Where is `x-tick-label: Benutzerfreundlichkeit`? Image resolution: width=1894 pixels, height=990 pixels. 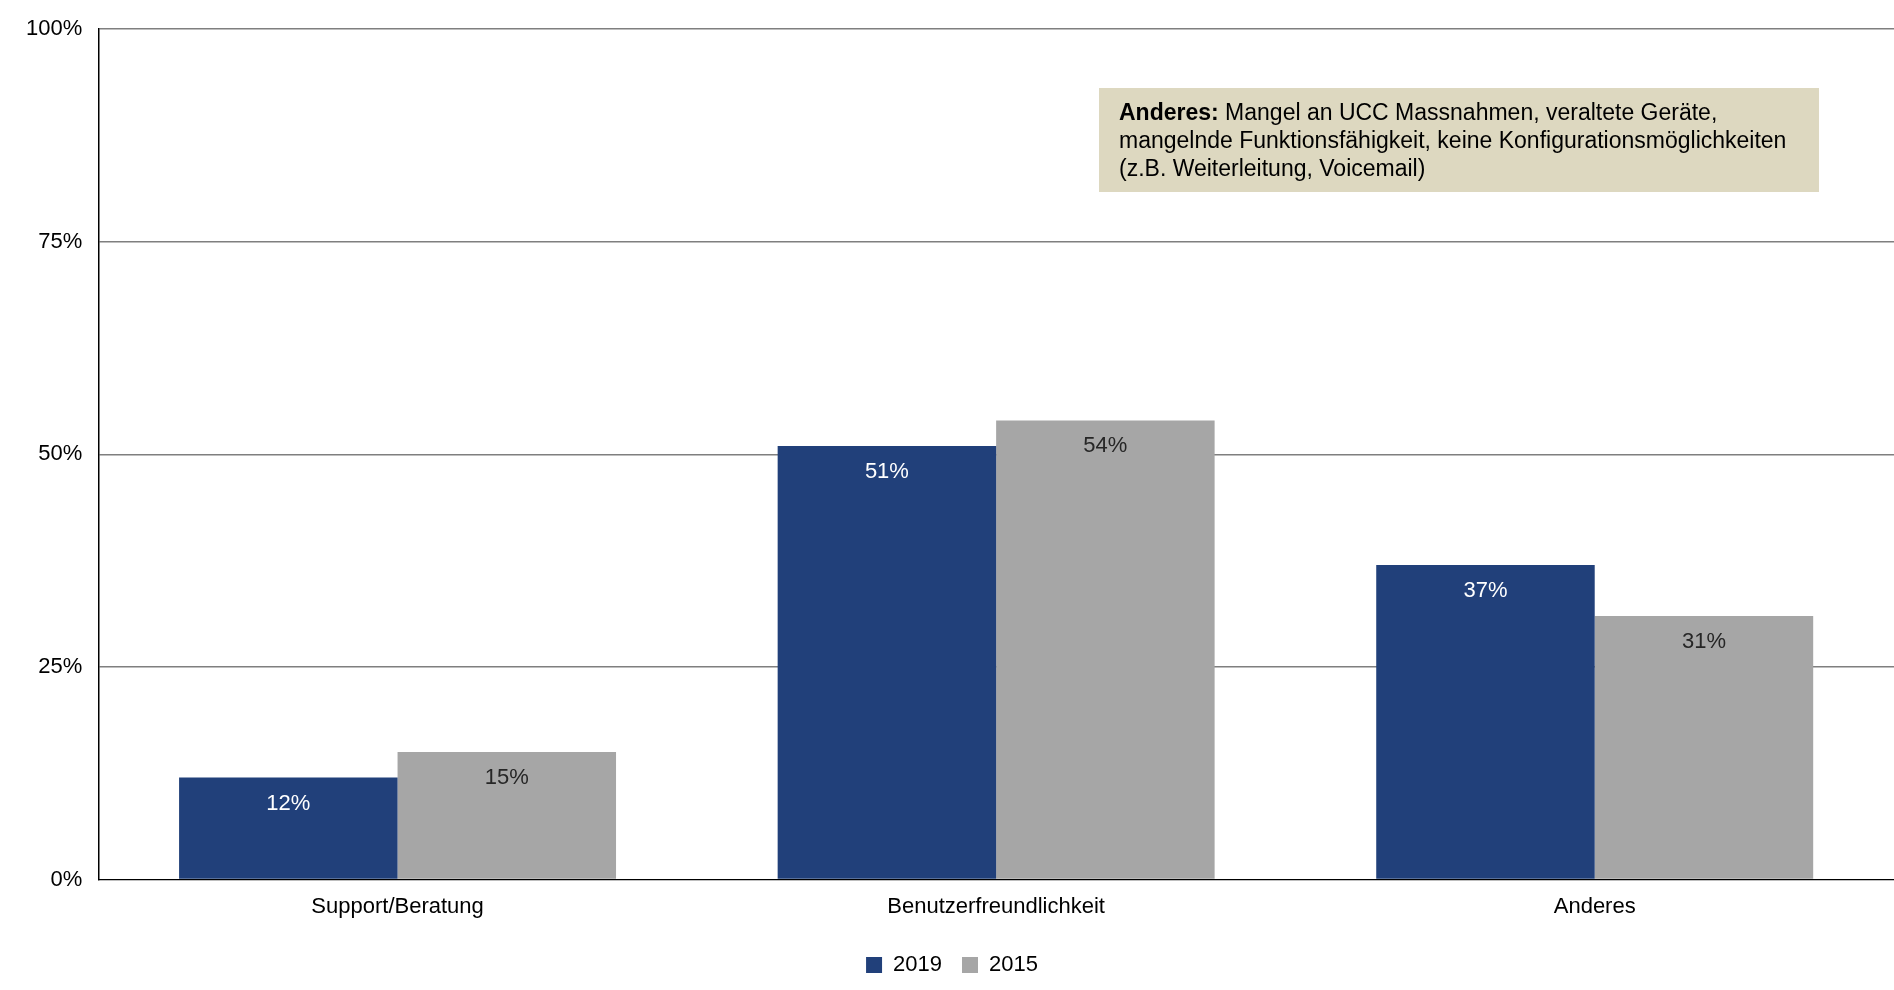 x-tick-label: Benutzerfreundlichkeit is located at coordinates (996, 905).